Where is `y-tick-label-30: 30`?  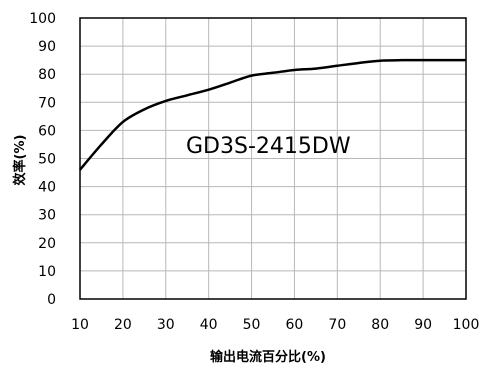
y-tick-label-30: 30 is located at coordinates (47, 216).